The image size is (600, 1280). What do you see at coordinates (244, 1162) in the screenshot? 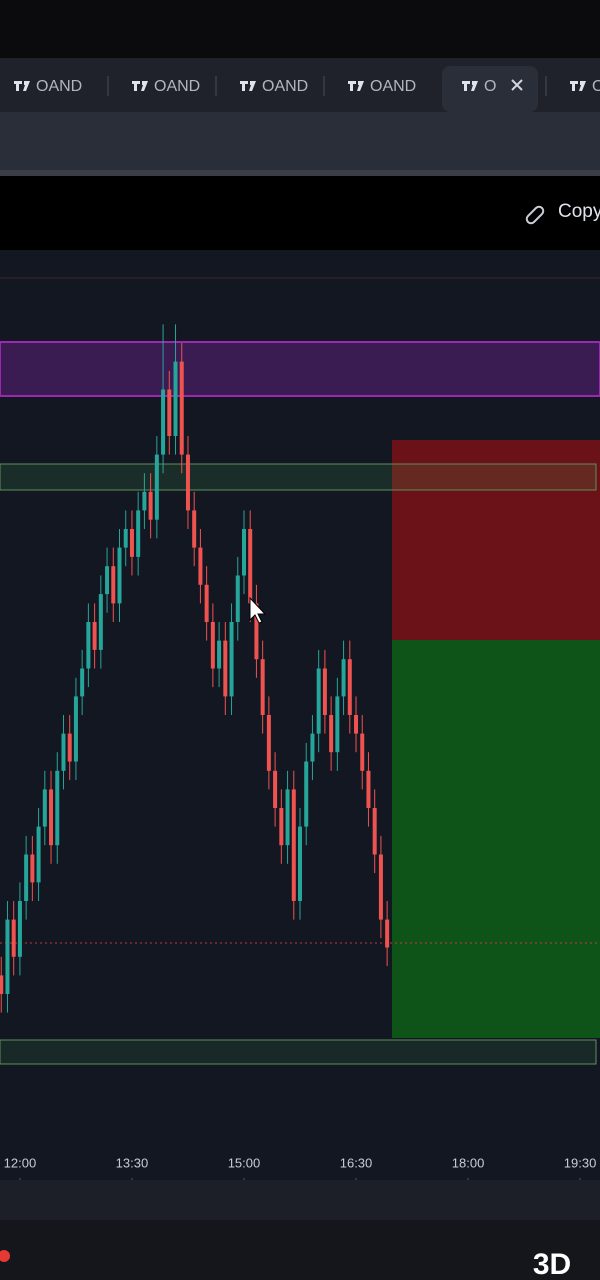
I see `x-tick-label: 15:00` at bounding box center [244, 1162].